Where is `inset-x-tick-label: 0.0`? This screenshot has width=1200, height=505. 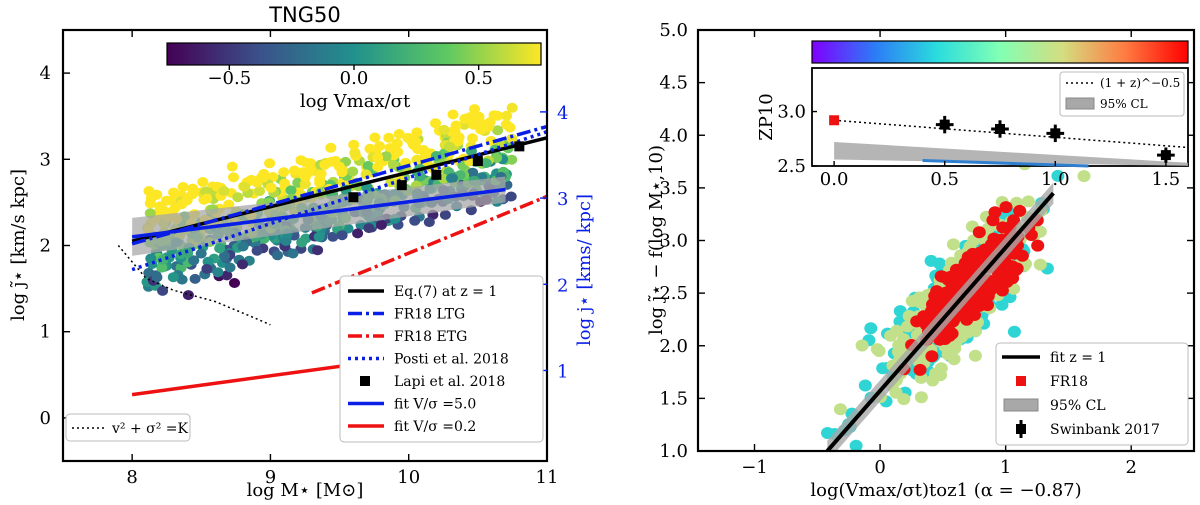
inset-x-tick-label: 0.0 is located at coordinates (834, 179).